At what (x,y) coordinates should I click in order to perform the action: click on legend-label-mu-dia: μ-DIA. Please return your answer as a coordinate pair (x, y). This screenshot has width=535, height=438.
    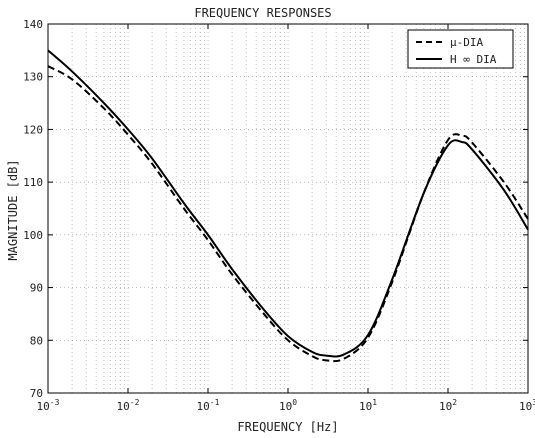
    Looking at the image, I should click on (466, 42).